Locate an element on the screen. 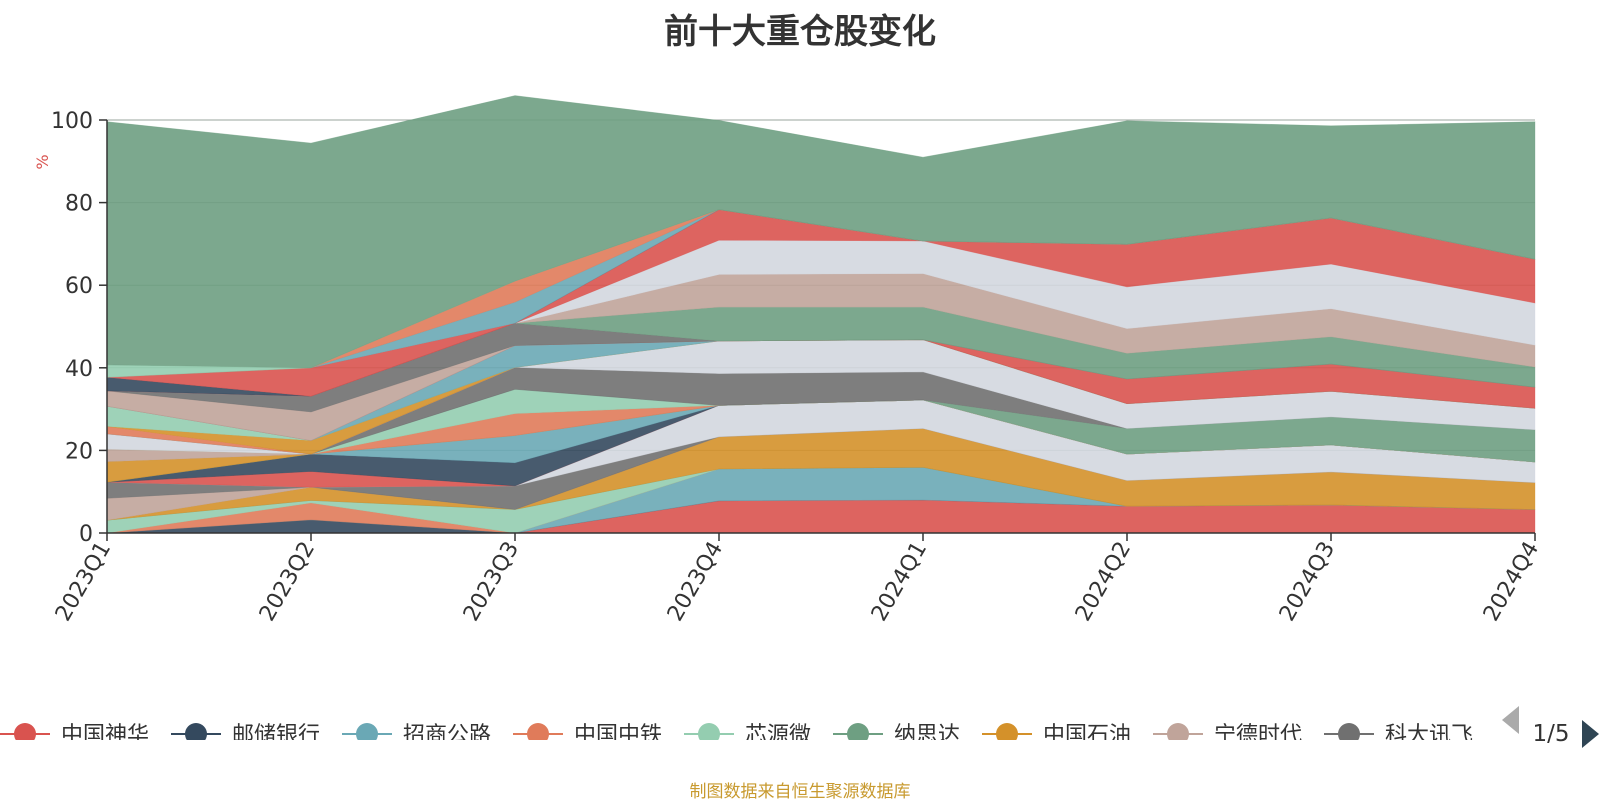  y-tick-label: 80 is located at coordinates (79, 204).